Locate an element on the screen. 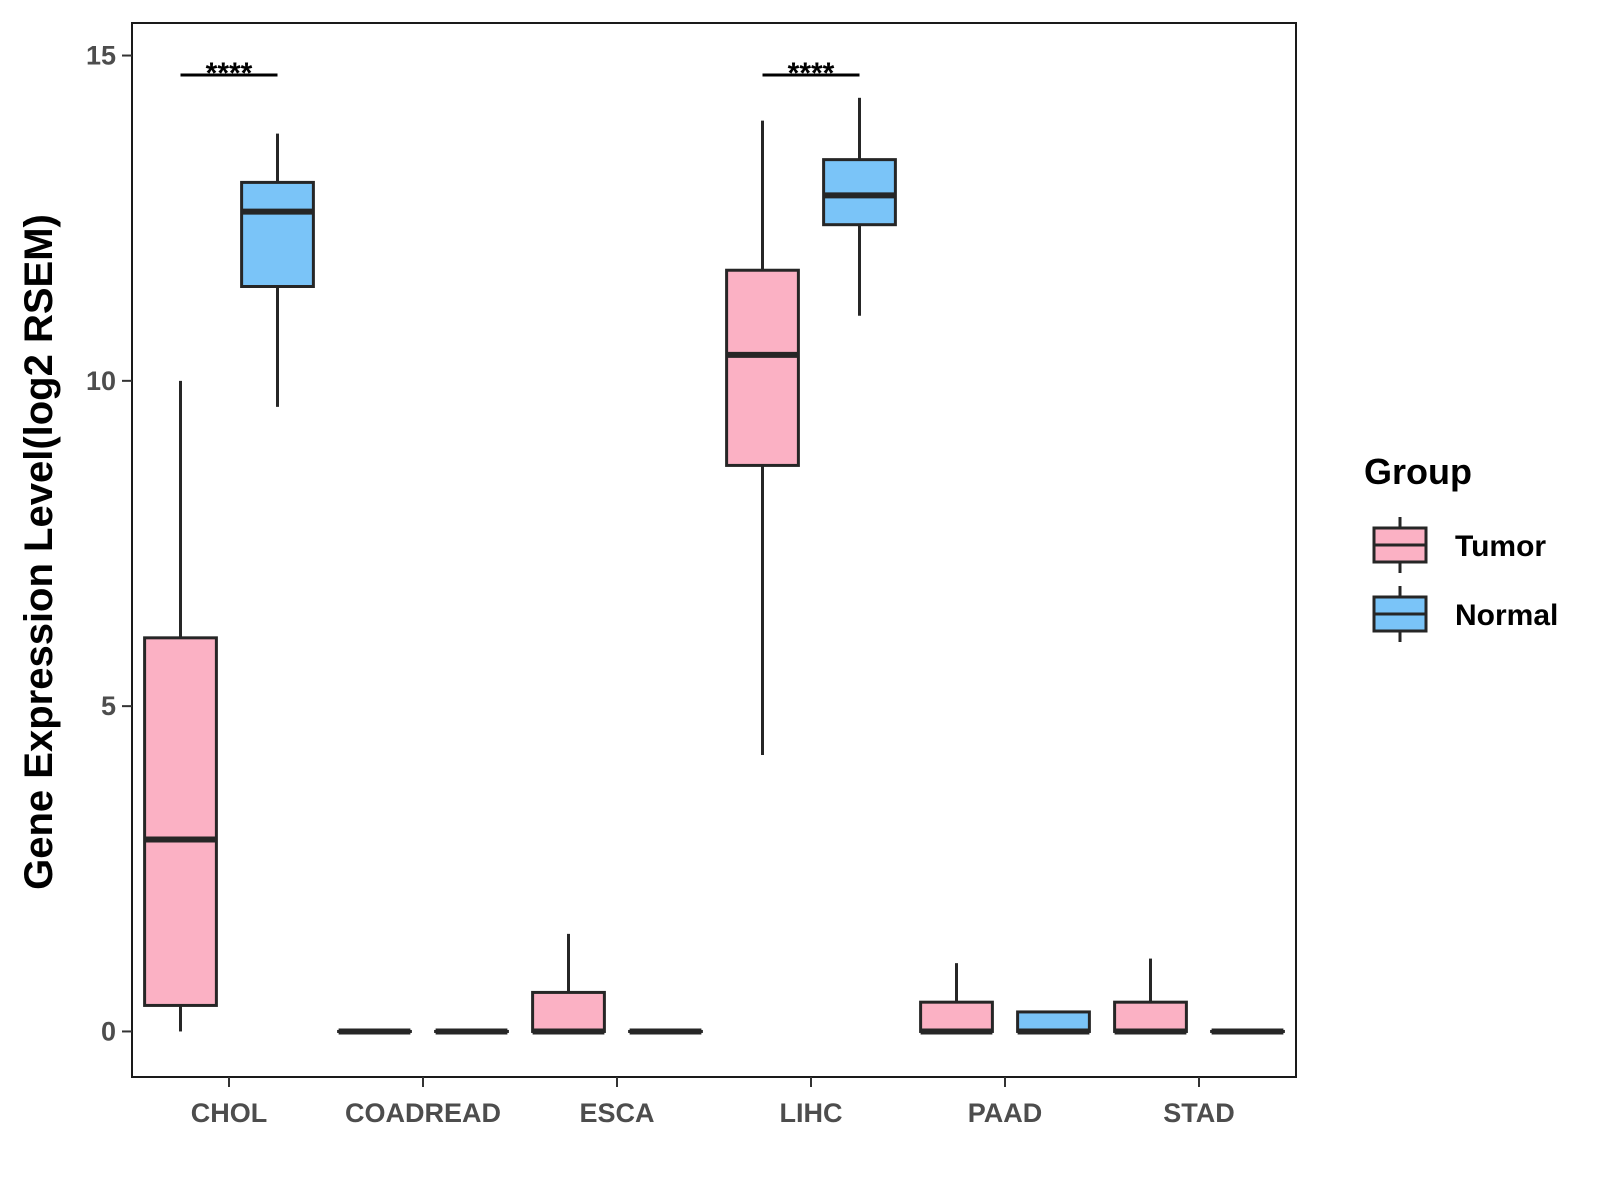 The width and height of the screenshot is (1600, 1200). y-tick-label-10: 10 is located at coordinates (101, 381).